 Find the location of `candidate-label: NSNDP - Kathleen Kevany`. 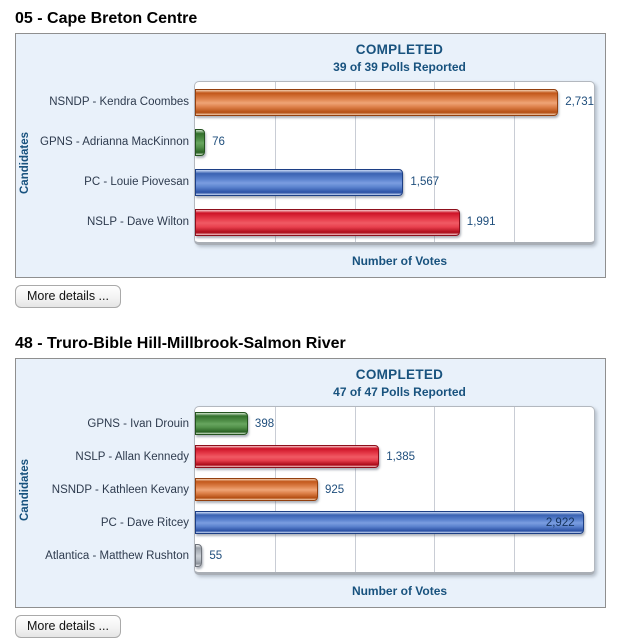

candidate-label: NSNDP - Kathleen Kevany is located at coordinates (120, 489).